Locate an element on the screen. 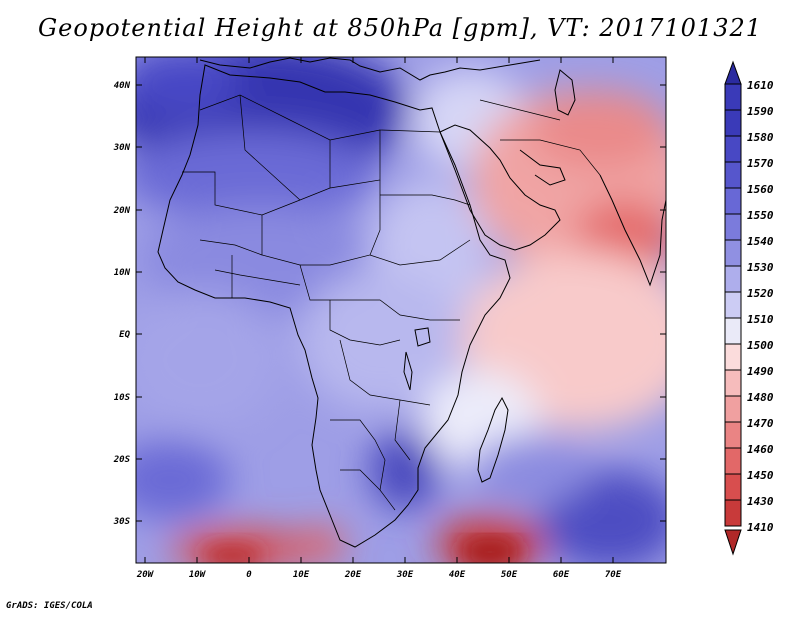 This screenshot has width=800, height=618. lon-label: 50E is located at coordinates (509, 575).